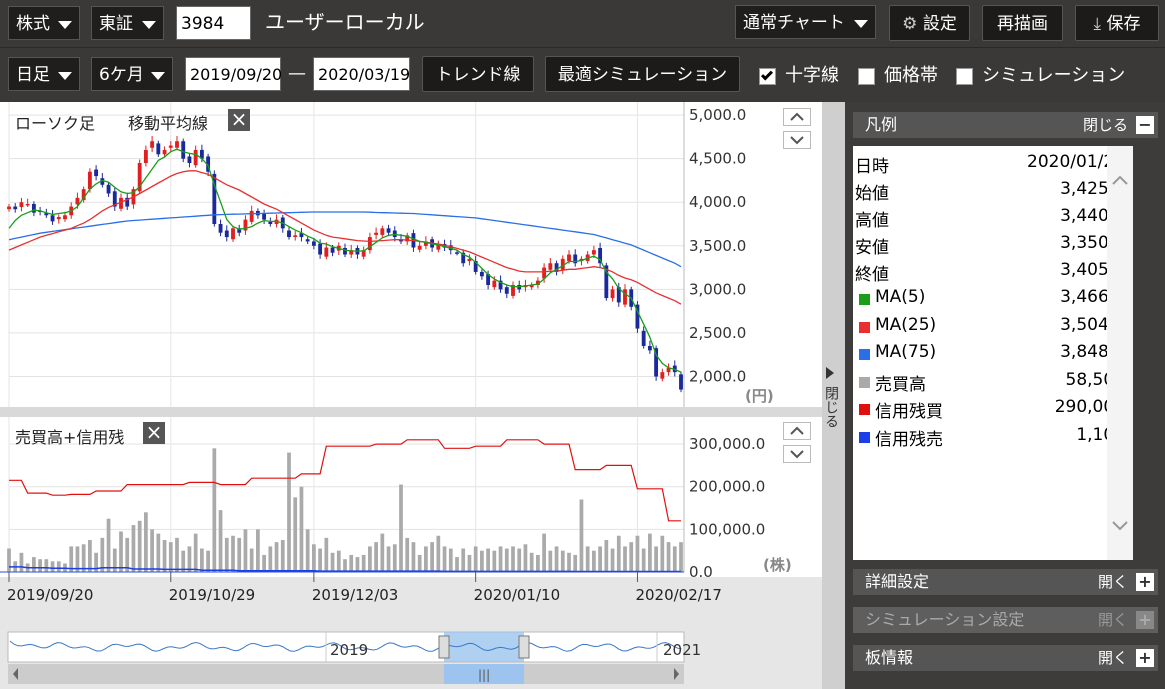  I want to click on settings-button: ⚙ 設定, so click(929, 23).